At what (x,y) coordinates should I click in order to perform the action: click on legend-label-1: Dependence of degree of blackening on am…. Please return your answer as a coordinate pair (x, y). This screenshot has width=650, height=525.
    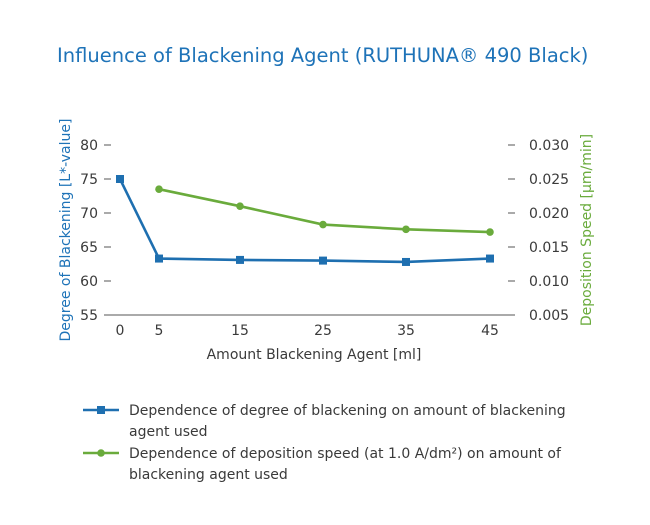
    Looking at the image, I should click on (347, 411).